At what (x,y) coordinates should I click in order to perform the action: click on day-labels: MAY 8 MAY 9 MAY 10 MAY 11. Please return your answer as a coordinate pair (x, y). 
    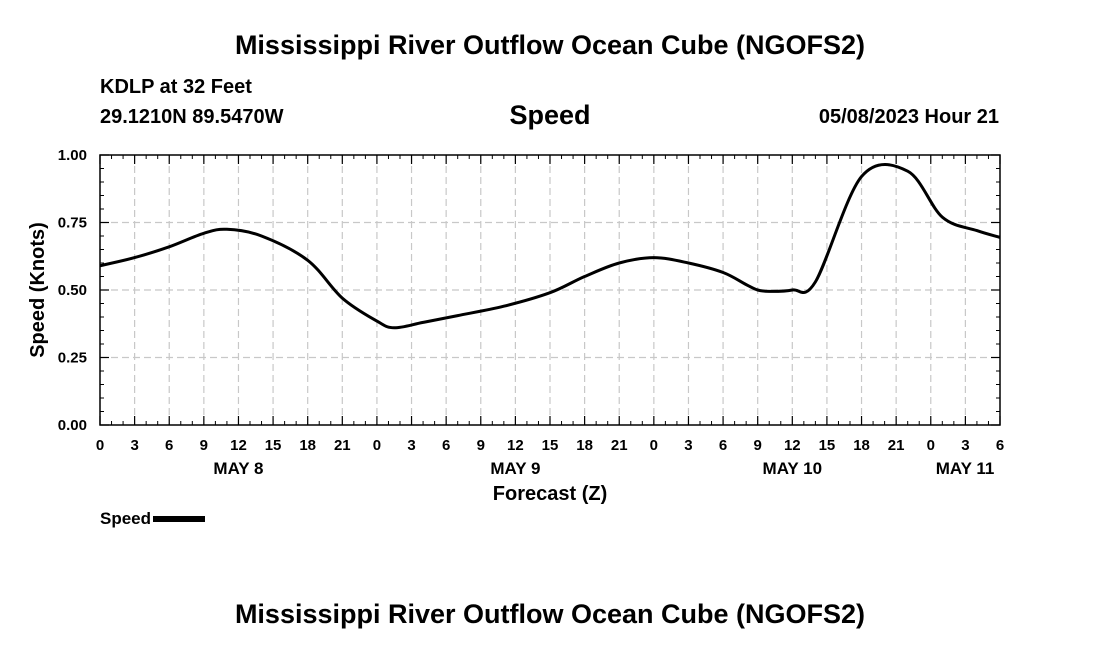
    Looking at the image, I should click on (603, 468).